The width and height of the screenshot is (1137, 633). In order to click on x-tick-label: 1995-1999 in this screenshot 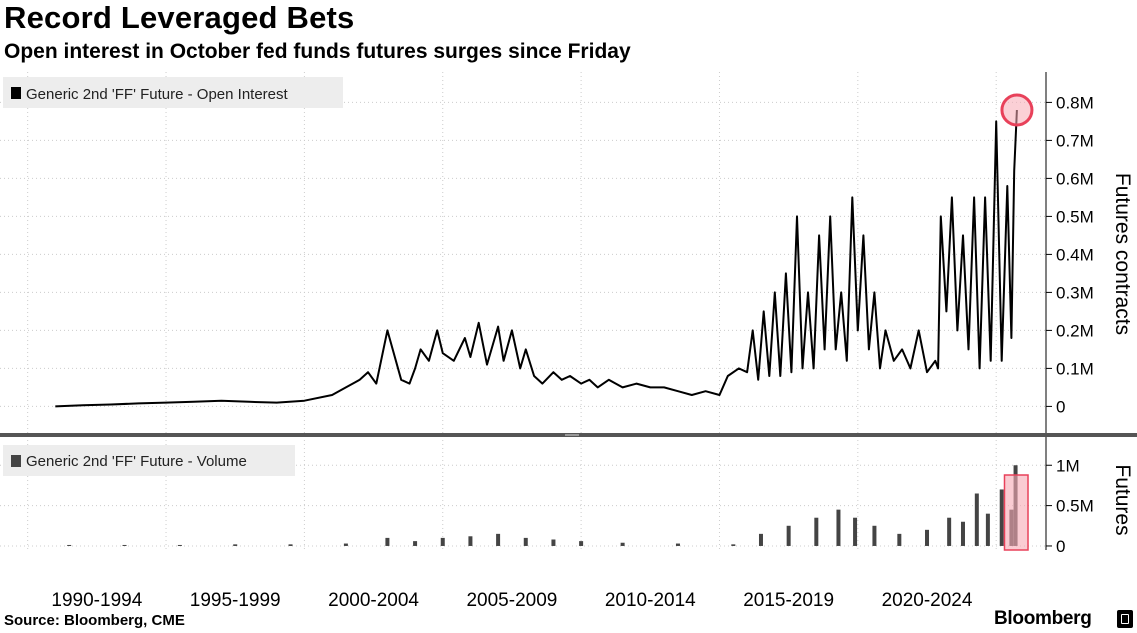, I will do `click(235, 600)`.